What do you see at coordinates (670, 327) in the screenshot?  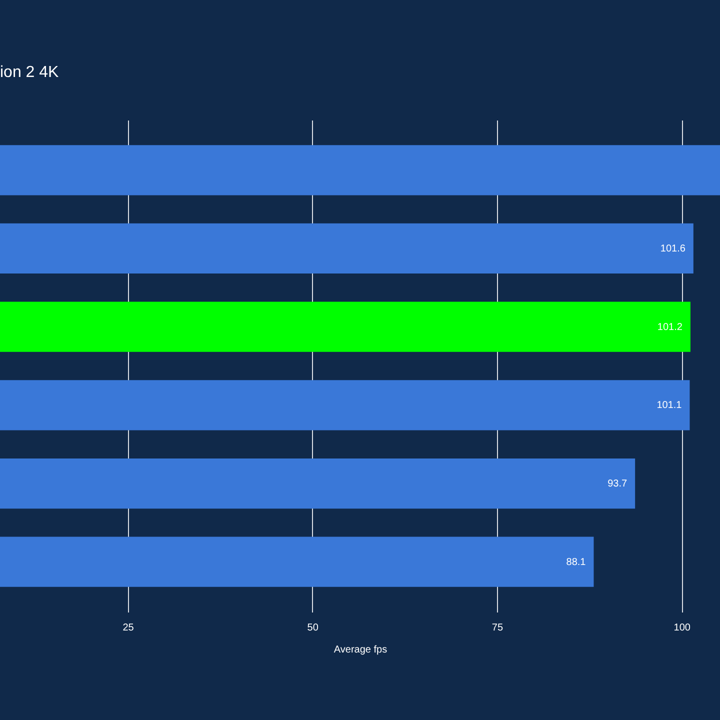 I see `data-label: 101.2` at bounding box center [670, 327].